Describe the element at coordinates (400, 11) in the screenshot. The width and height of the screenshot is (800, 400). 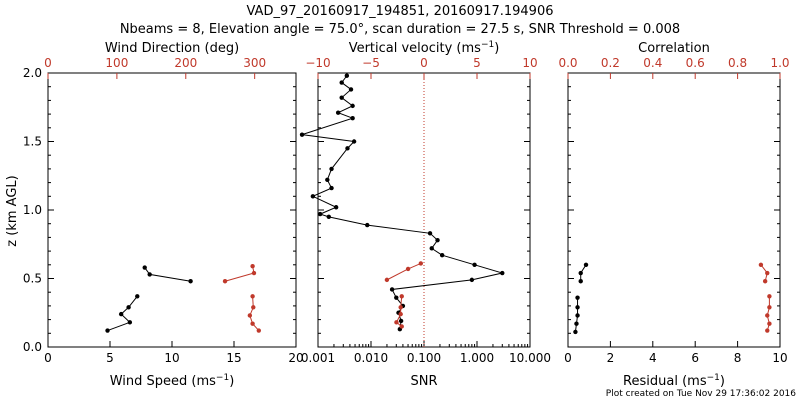
I see `figure-title-line1: VAD_97_20160917_194851, 20160917.194906` at that location.